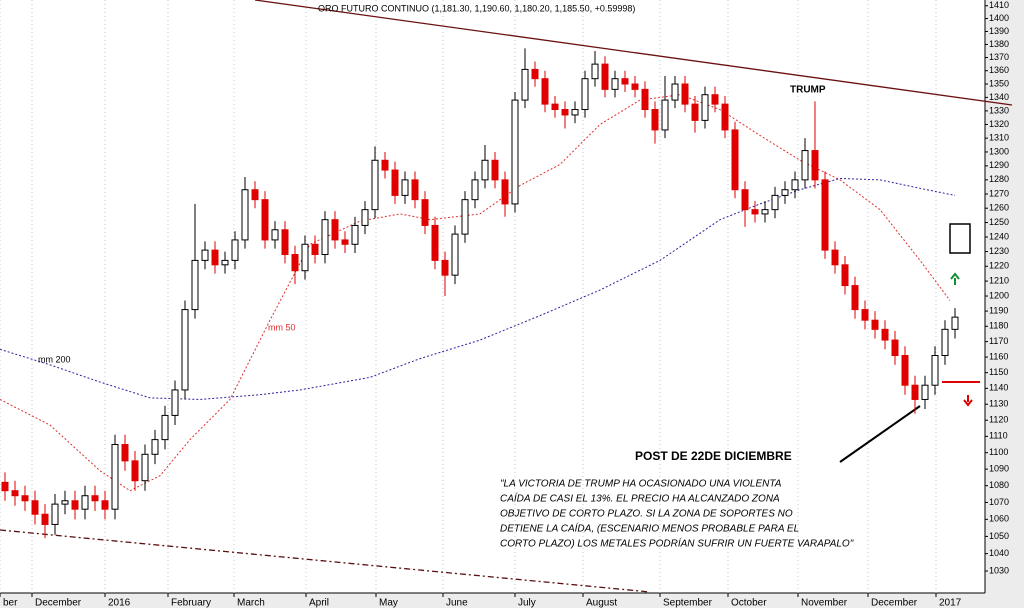 This screenshot has height=608, width=1024. What do you see at coordinates (1004, 304) in the screenshot?
I see `y-axis-panel` at bounding box center [1004, 304].